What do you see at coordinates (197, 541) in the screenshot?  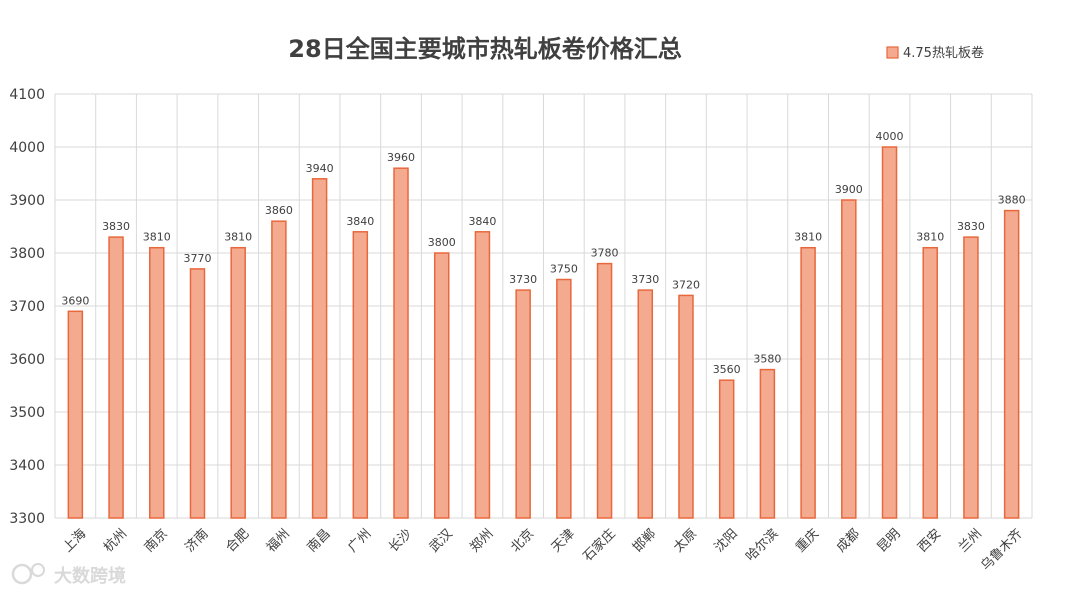 I see `x-tick-label: 济南` at bounding box center [197, 541].